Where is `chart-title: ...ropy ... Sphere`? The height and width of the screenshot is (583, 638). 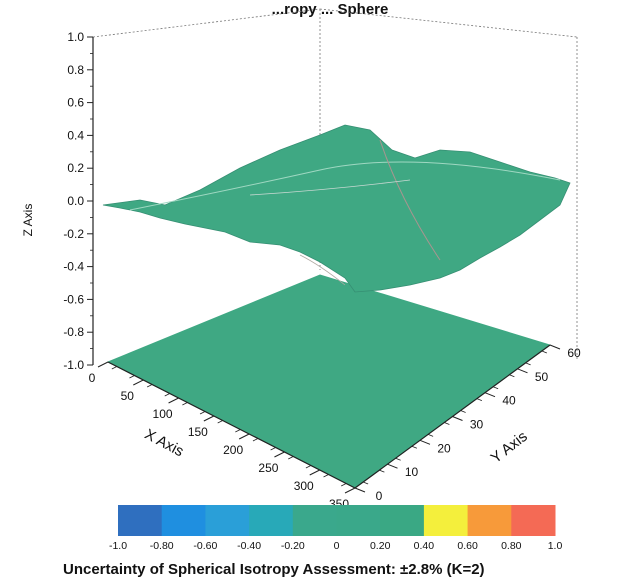 chart-title: ...ropy ... Sphere is located at coordinates (330, 9).